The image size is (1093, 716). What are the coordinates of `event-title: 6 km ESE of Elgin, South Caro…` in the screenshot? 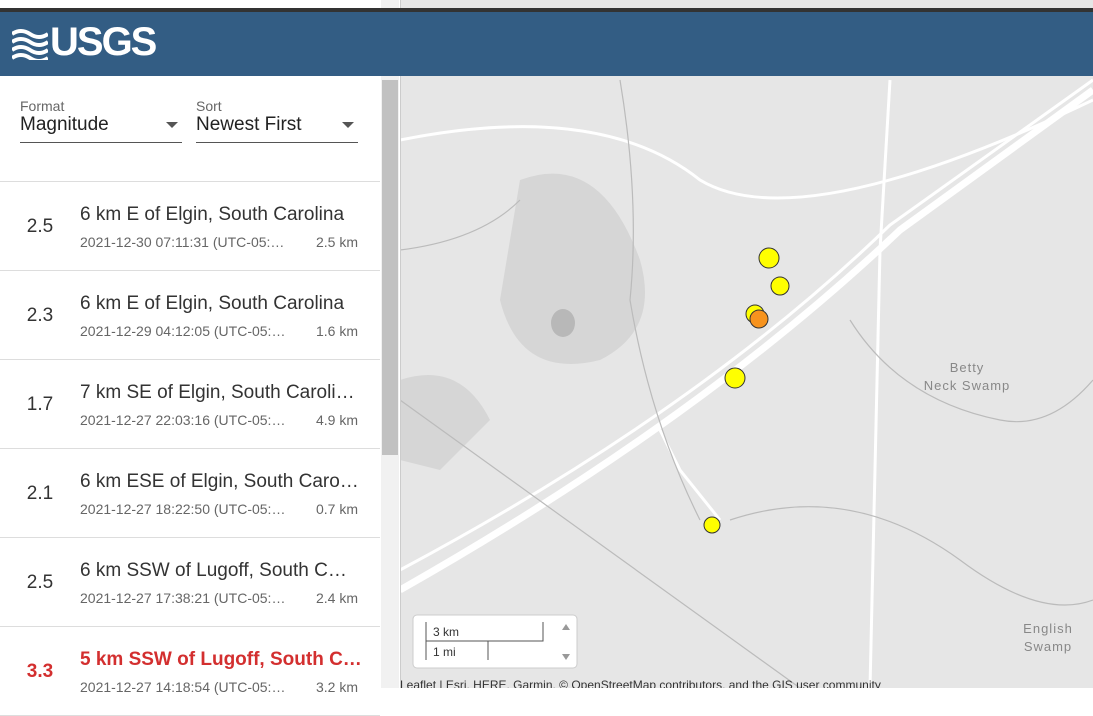 It's located at (219, 481).